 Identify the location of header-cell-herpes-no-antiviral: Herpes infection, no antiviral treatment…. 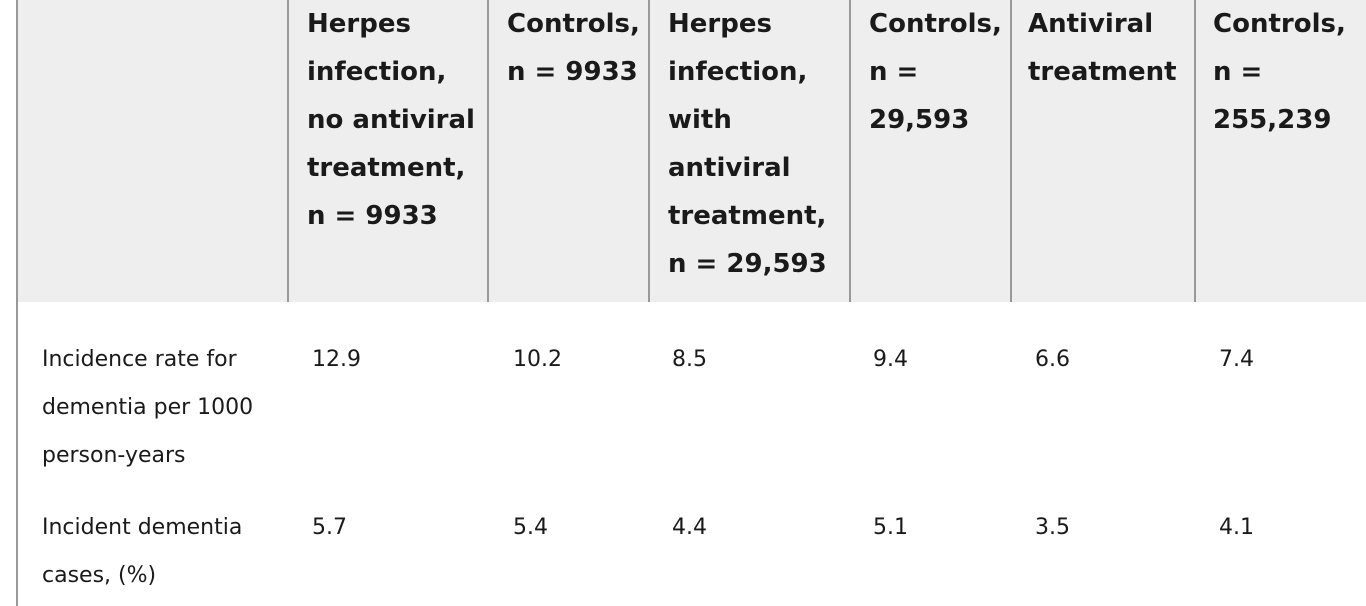
(387, 151).